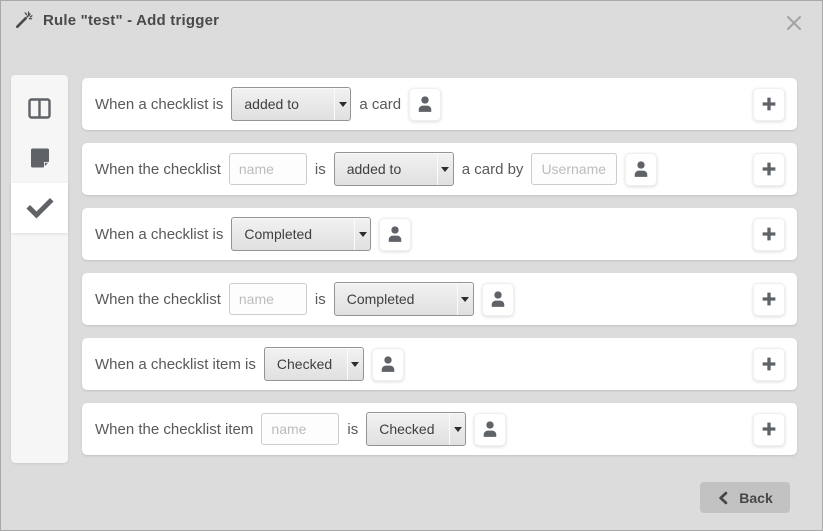 This screenshot has width=823, height=531. I want to click on magic-wand-icon, so click(24, 20).